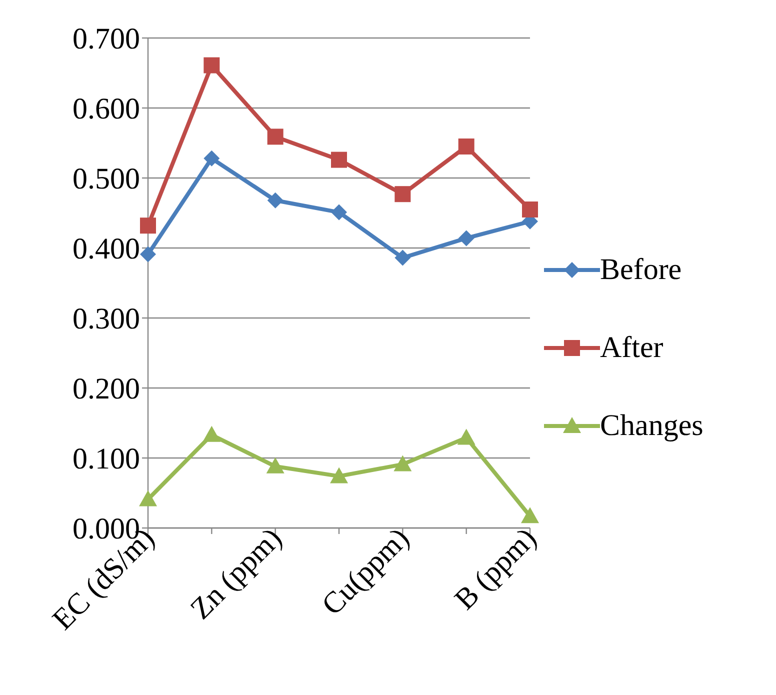 This screenshot has width=776, height=695. What do you see at coordinates (106, 109) in the screenshot?
I see `y-tick-label: 0.600` at bounding box center [106, 109].